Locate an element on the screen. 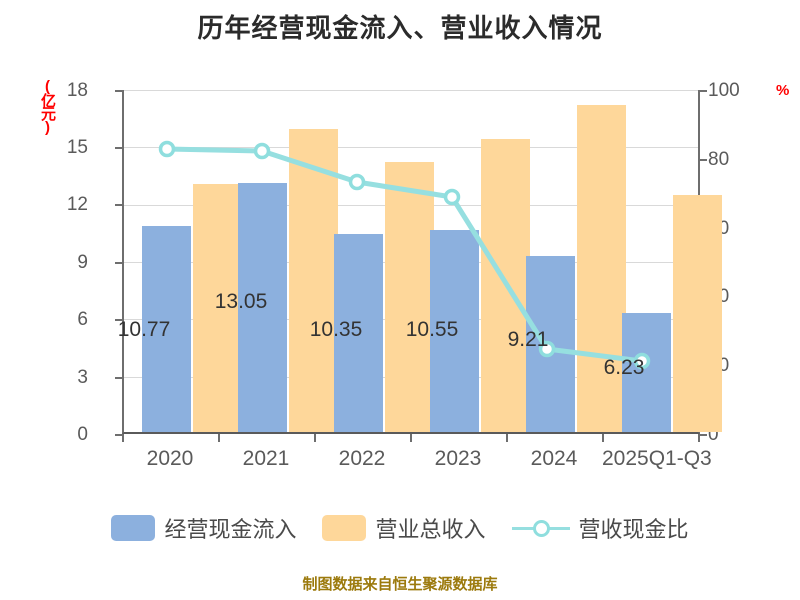 The width and height of the screenshot is (800, 600). right-axis-unit-label: % is located at coordinates (783, 90).